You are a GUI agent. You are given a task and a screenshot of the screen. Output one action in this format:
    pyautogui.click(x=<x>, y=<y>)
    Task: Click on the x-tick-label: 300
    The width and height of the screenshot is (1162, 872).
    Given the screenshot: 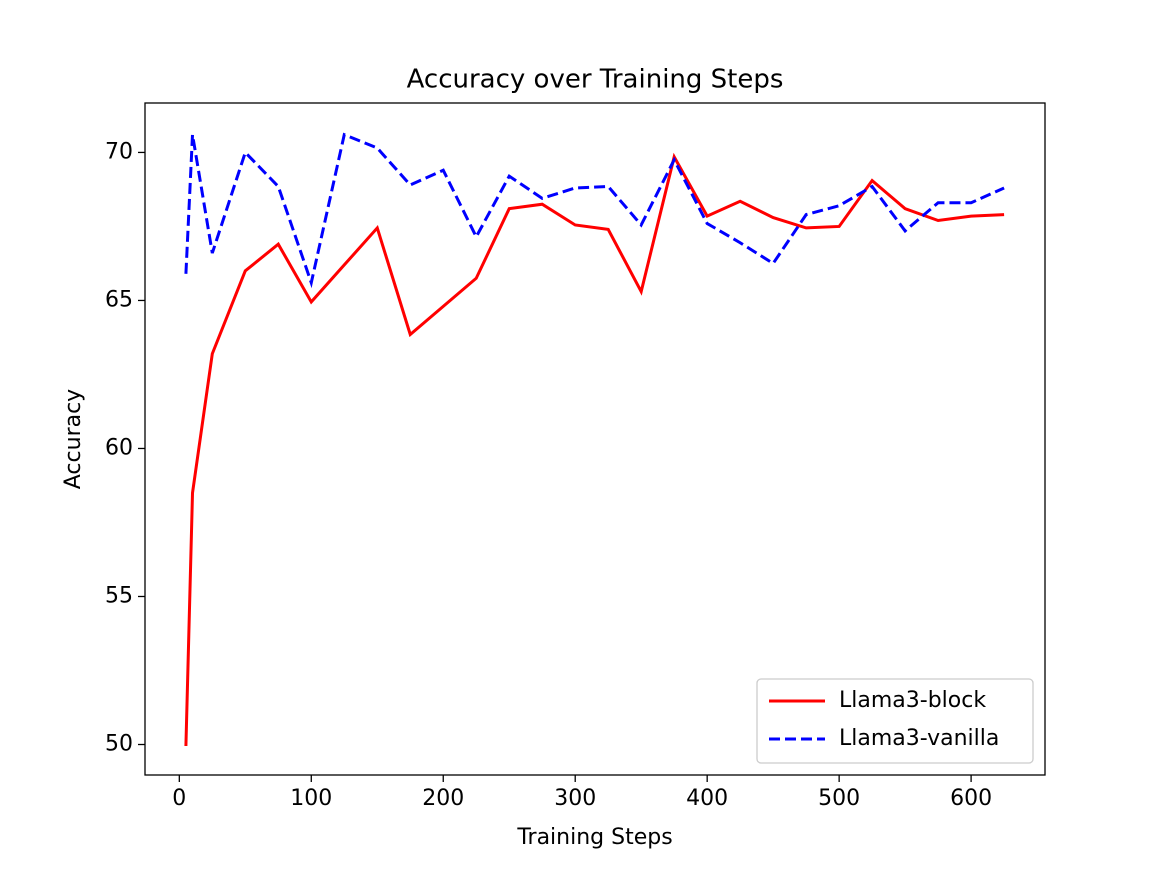 What is the action you would take?
    pyautogui.click(x=575, y=798)
    